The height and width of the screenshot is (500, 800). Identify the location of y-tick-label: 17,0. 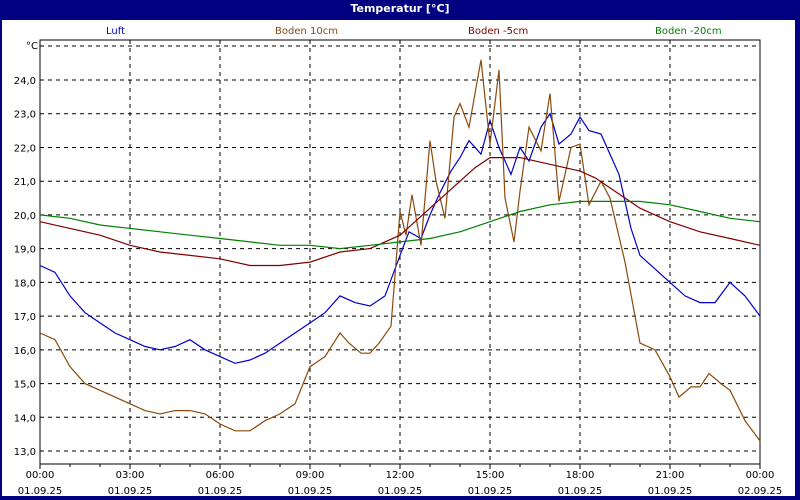
(25, 317).